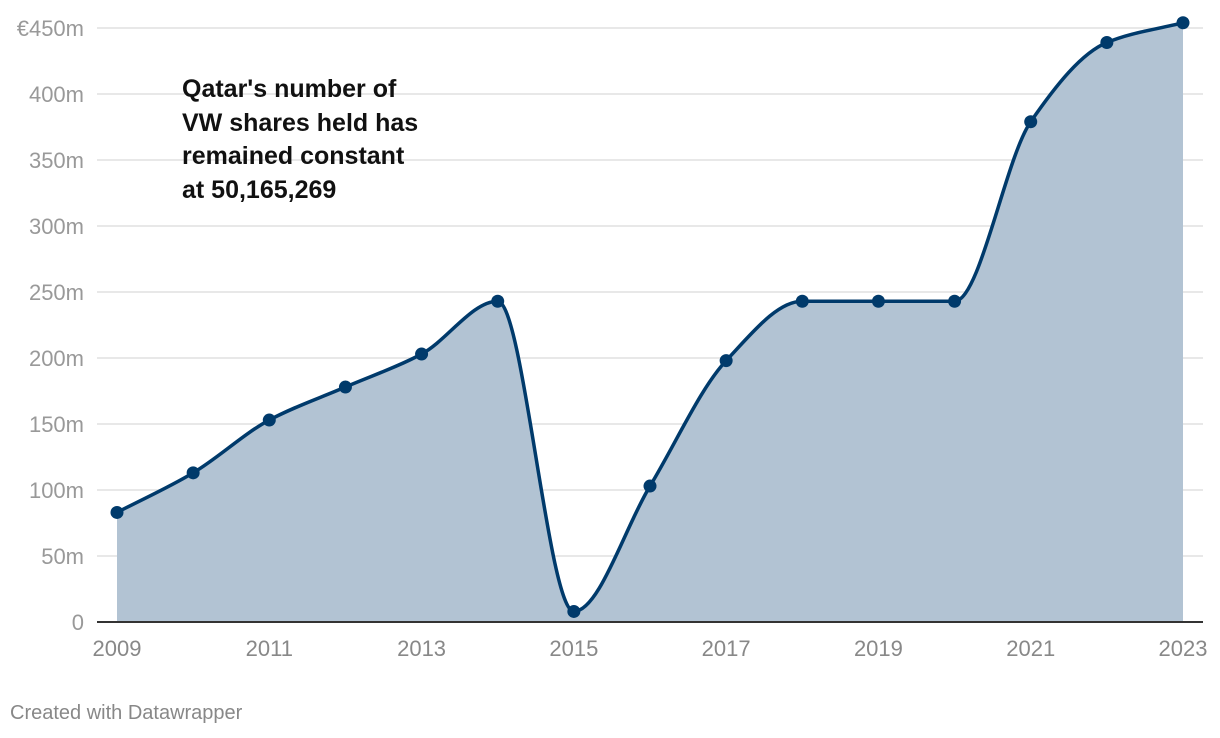  What do you see at coordinates (293, 156) in the screenshot?
I see `annotation-line-3: remained constant` at bounding box center [293, 156].